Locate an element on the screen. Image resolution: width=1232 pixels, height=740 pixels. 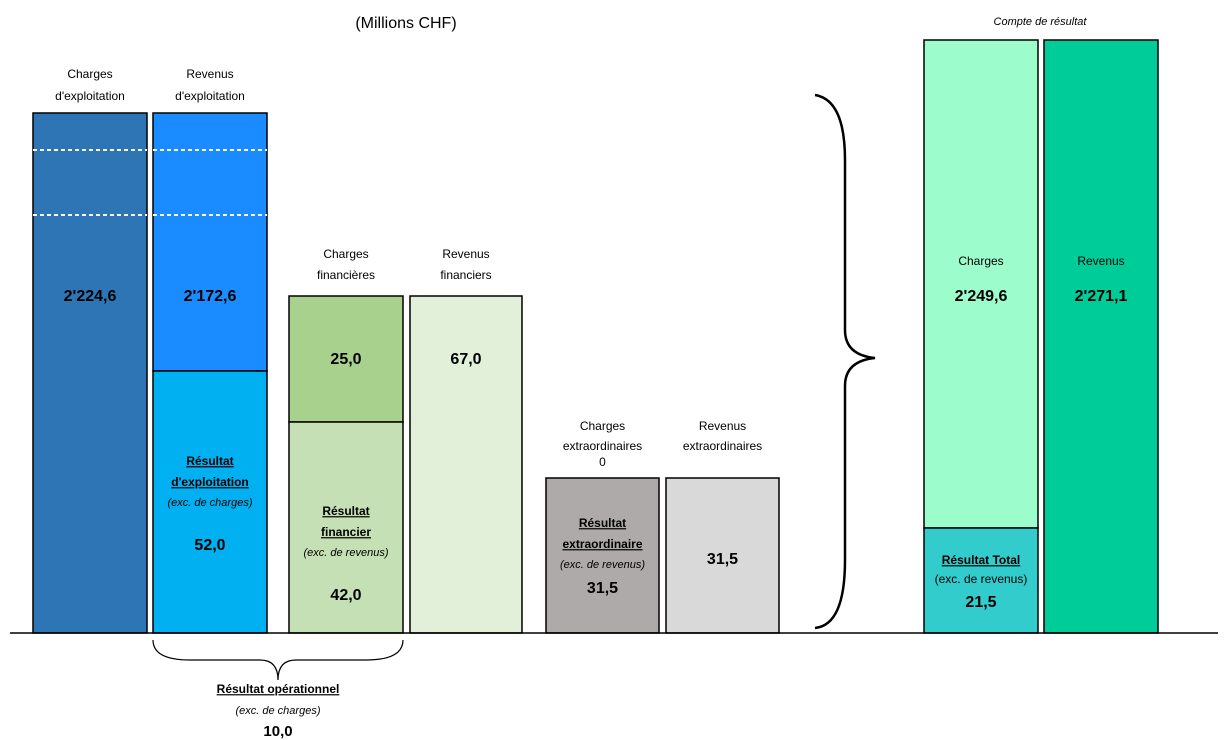
income-statement-label: Compte de résultat is located at coordinates (1041, 22).